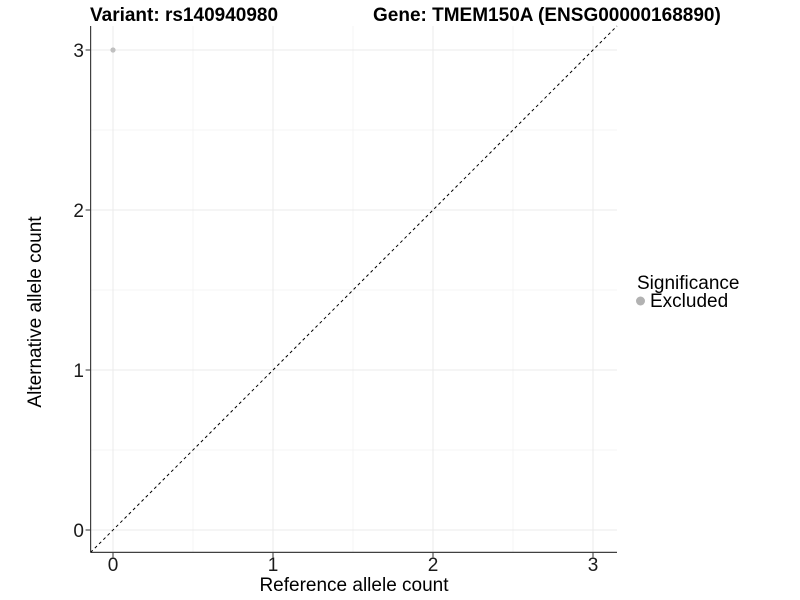  Describe the element at coordinates (354, 585) in the screenshot. I see `x-axis-title: Reference allele count` at that location.